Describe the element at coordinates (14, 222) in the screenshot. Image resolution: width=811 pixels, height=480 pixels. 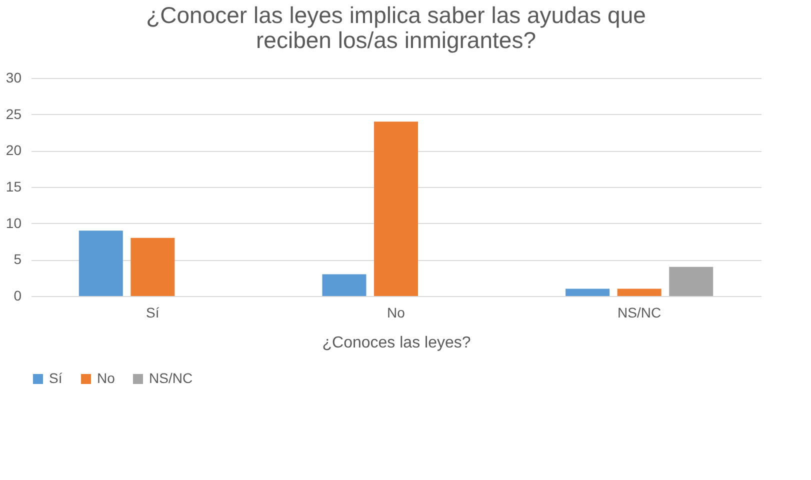
I see `y-tick-label: 10` at that location.